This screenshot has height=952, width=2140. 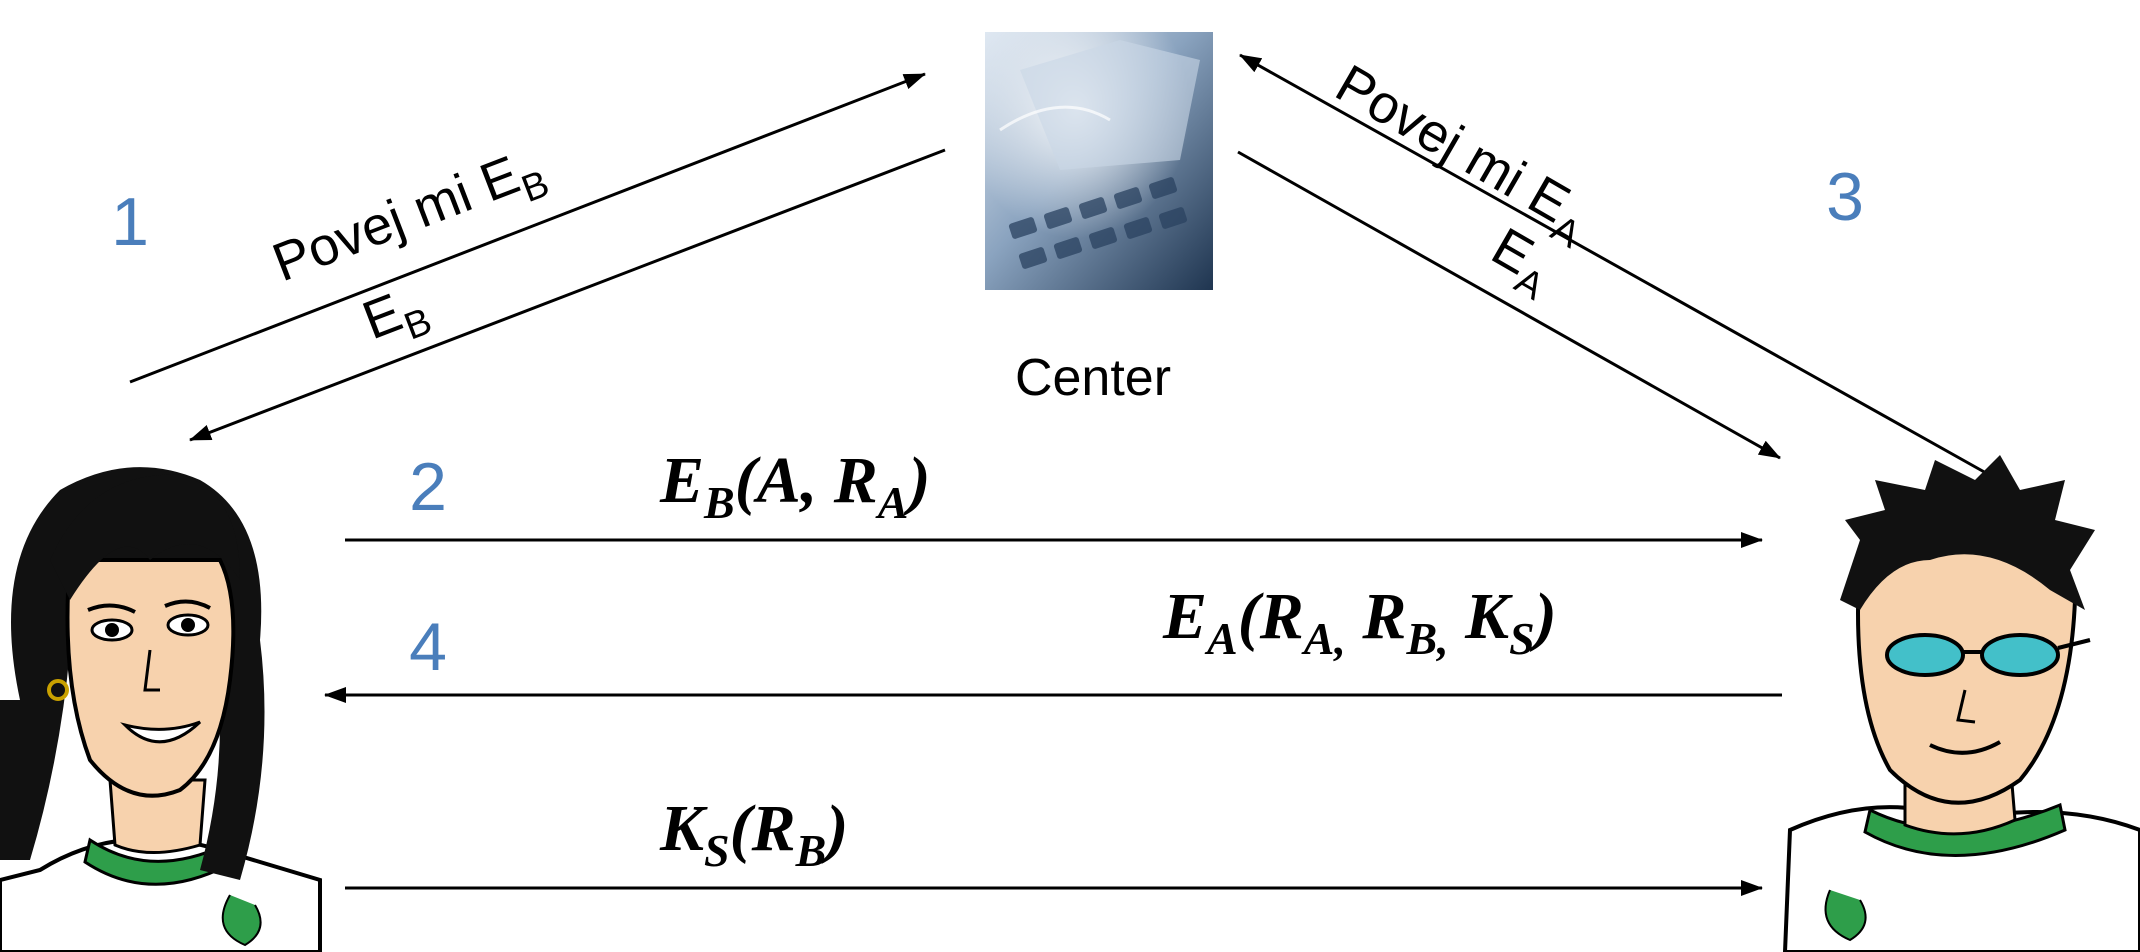 What do you see at coordinates (567, 295) in the screenshot?
I see `arrow-eb-reply` at bounding box center [567, 295].